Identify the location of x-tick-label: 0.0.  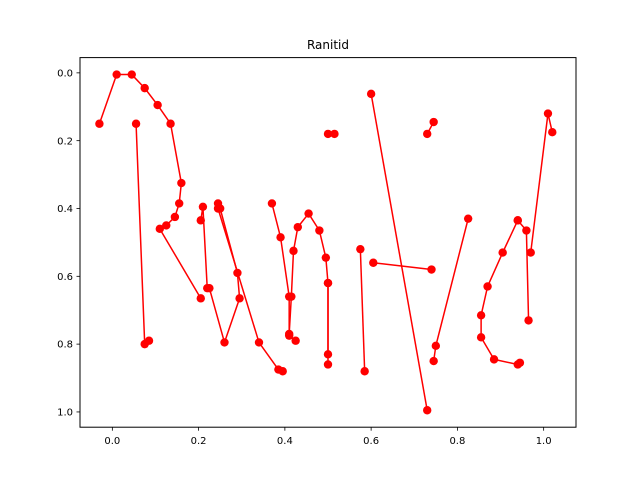
(112, 441).